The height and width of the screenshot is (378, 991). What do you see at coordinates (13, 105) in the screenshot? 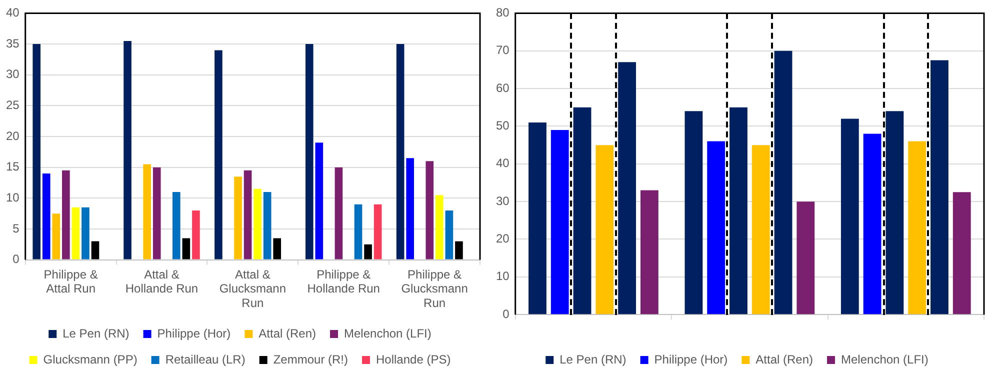
I see `y-tick-label: 25` at bounding box center [13, 105].